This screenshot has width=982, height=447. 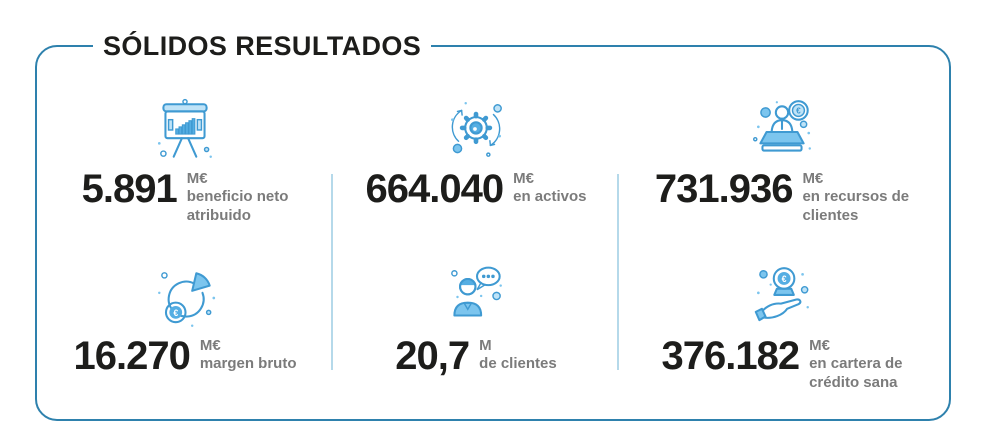 I want to click on metric-row: 20,7 M de clientes, so click(x=475, y=356).